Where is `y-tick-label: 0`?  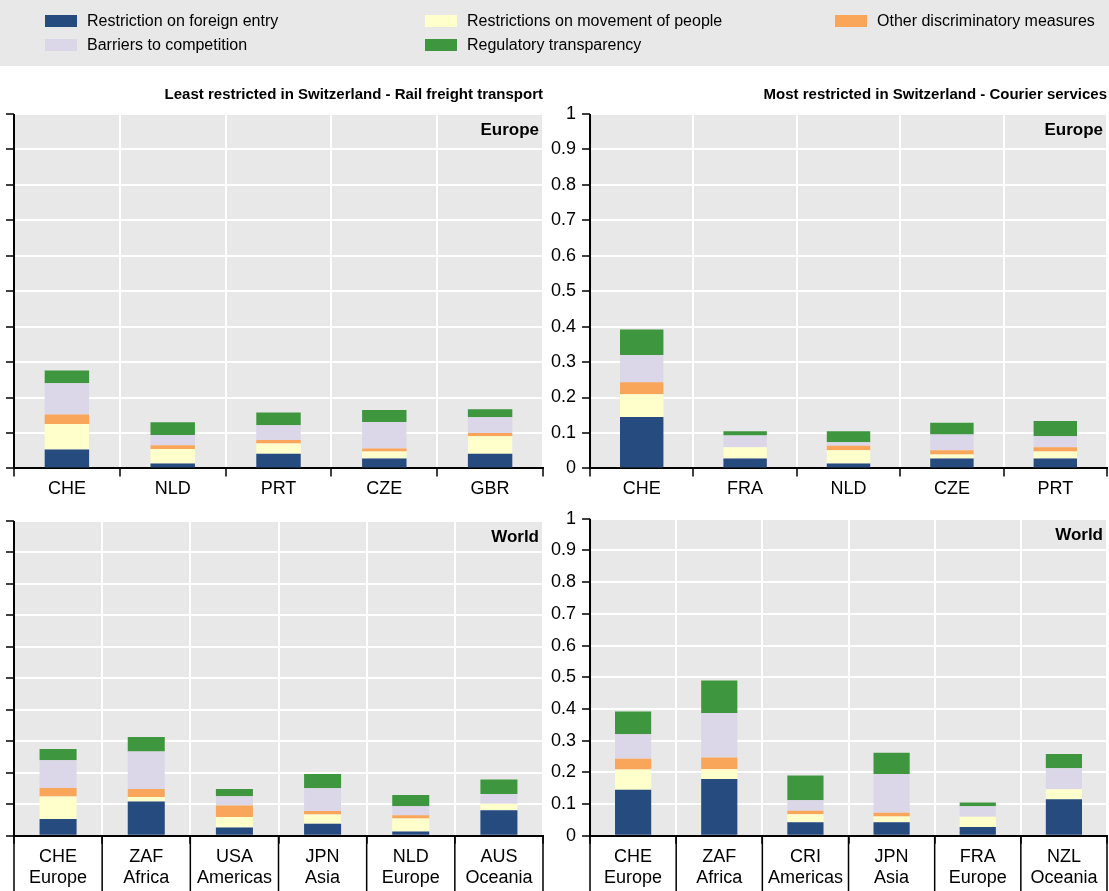 y-tick-label: 0 is located at coordinates (571, 834).